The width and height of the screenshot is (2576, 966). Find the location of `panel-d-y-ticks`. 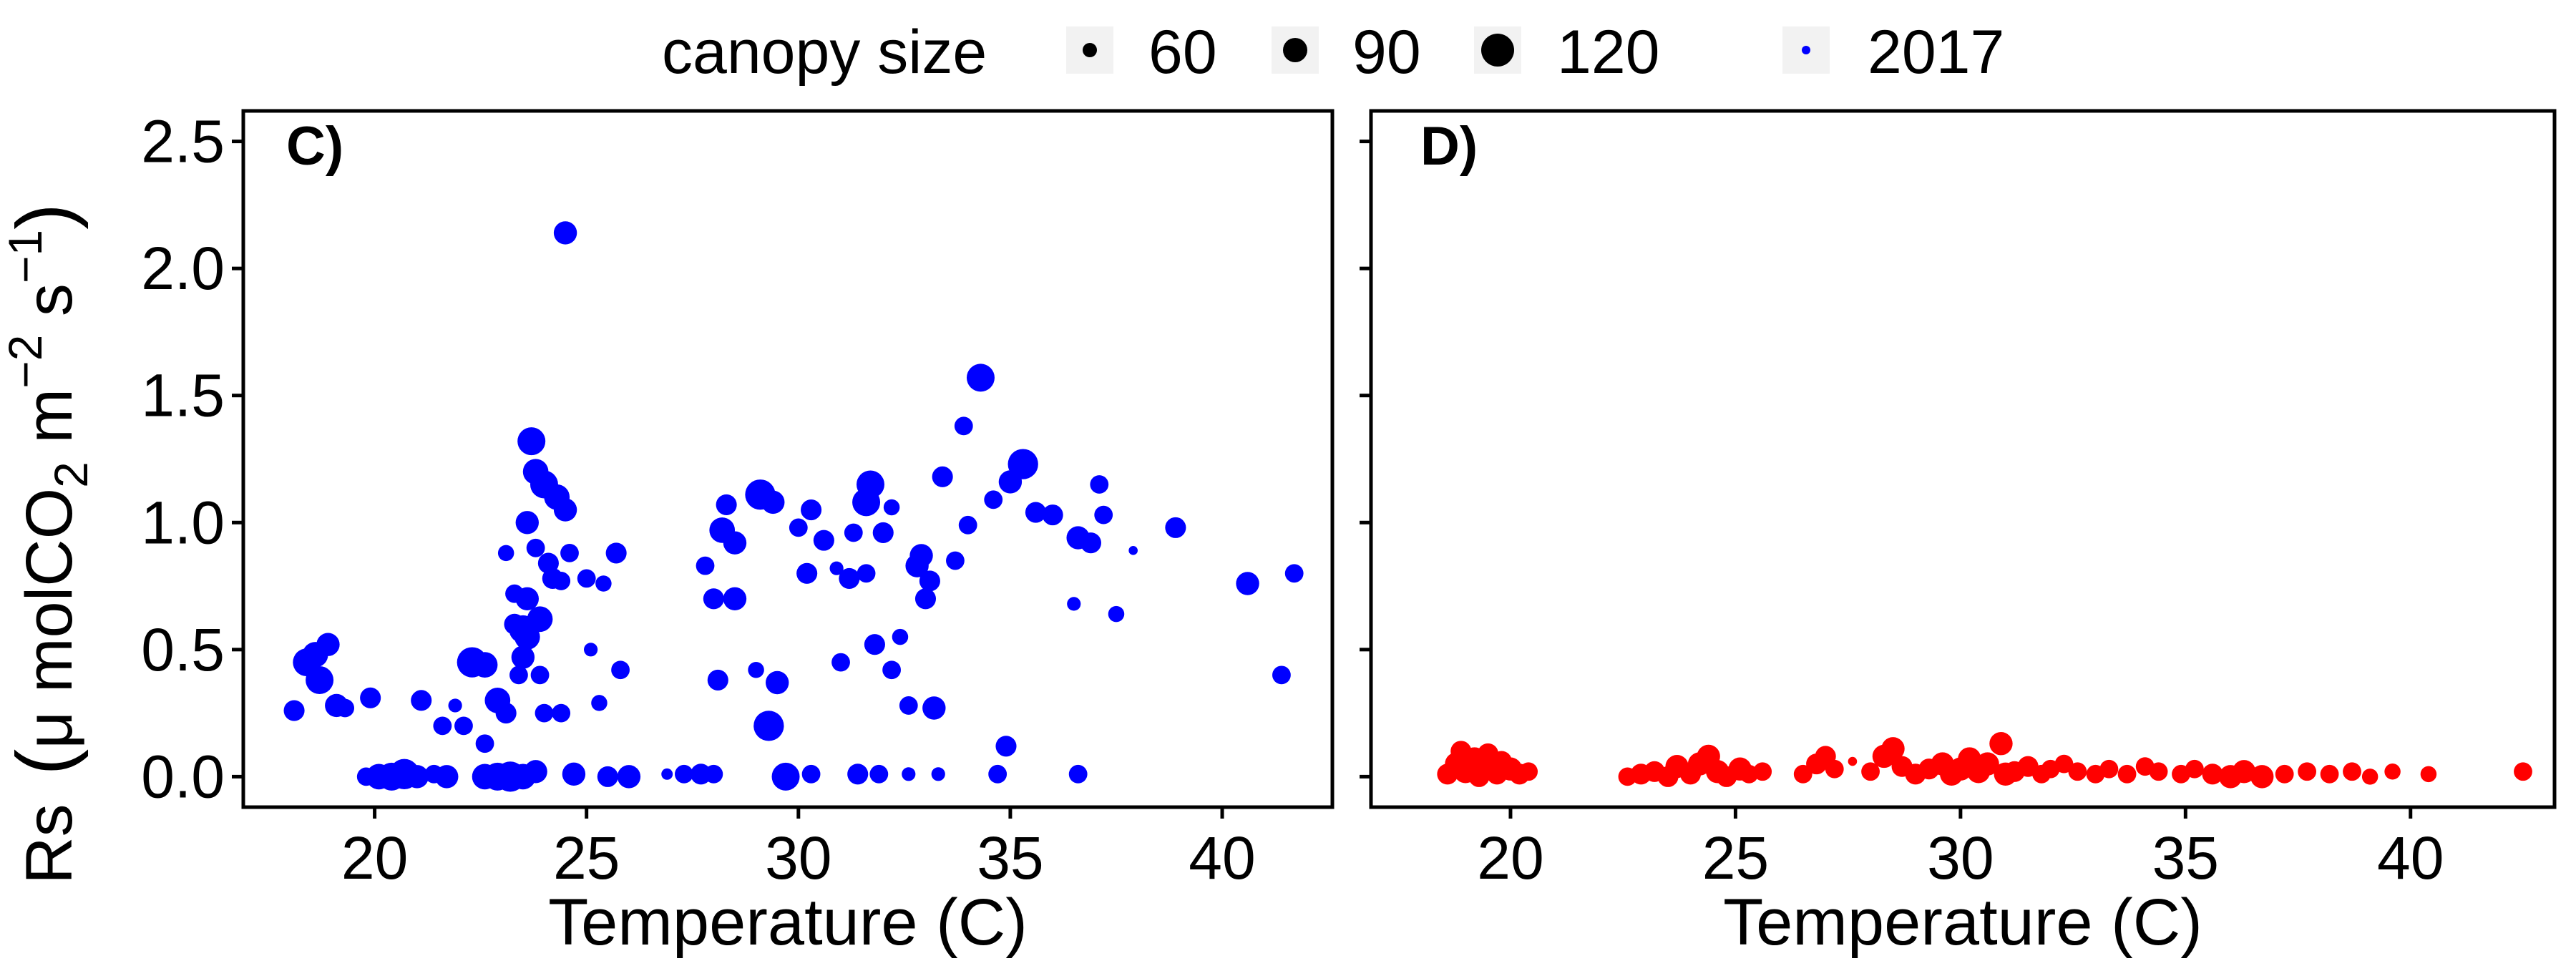

panel-d-y-ticks is located at coordinates (1365, 460).